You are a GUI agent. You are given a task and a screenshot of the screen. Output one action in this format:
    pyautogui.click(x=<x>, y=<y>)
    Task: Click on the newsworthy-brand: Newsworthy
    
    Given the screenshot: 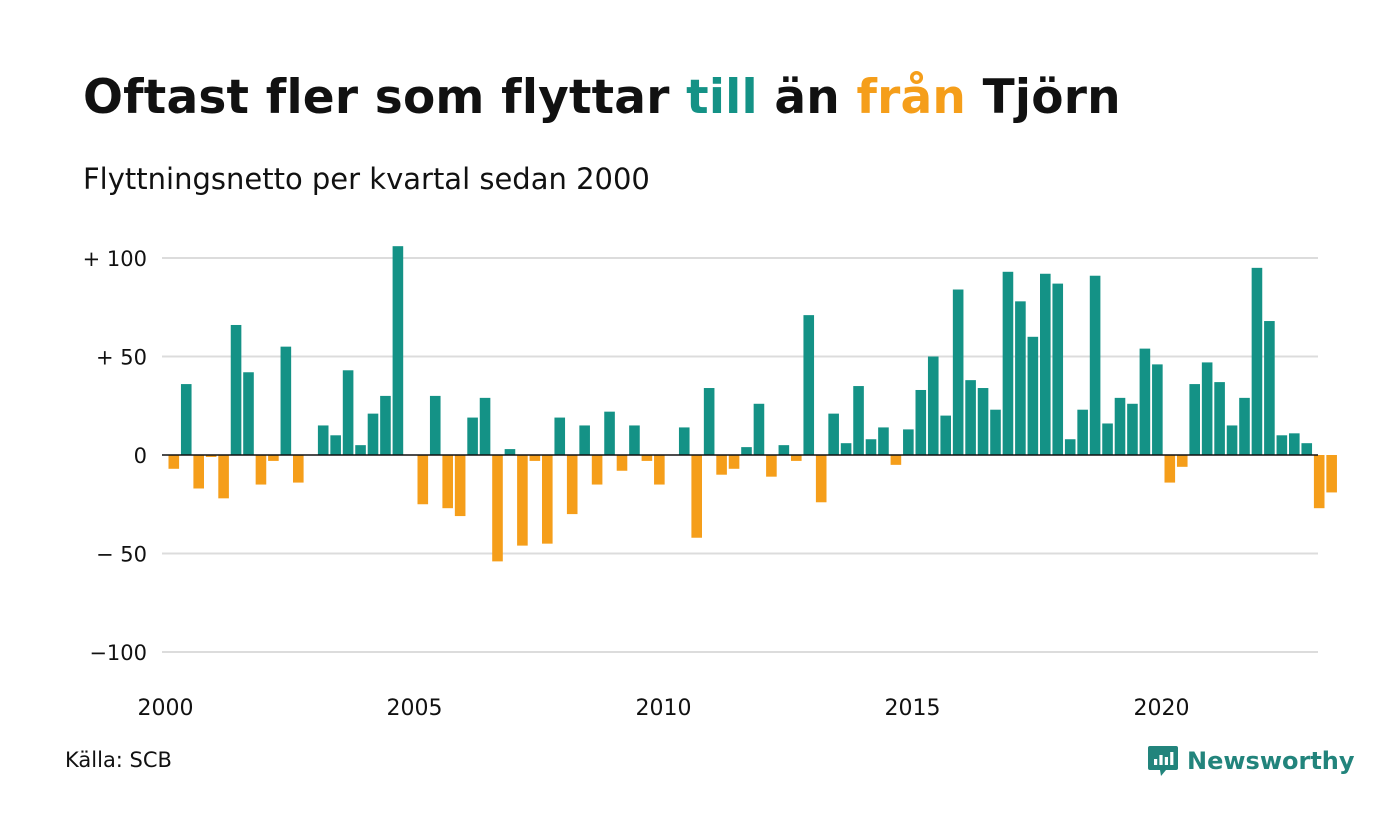 What is the action you would take?
    pyautogui.click(x=1251, y=761)
    